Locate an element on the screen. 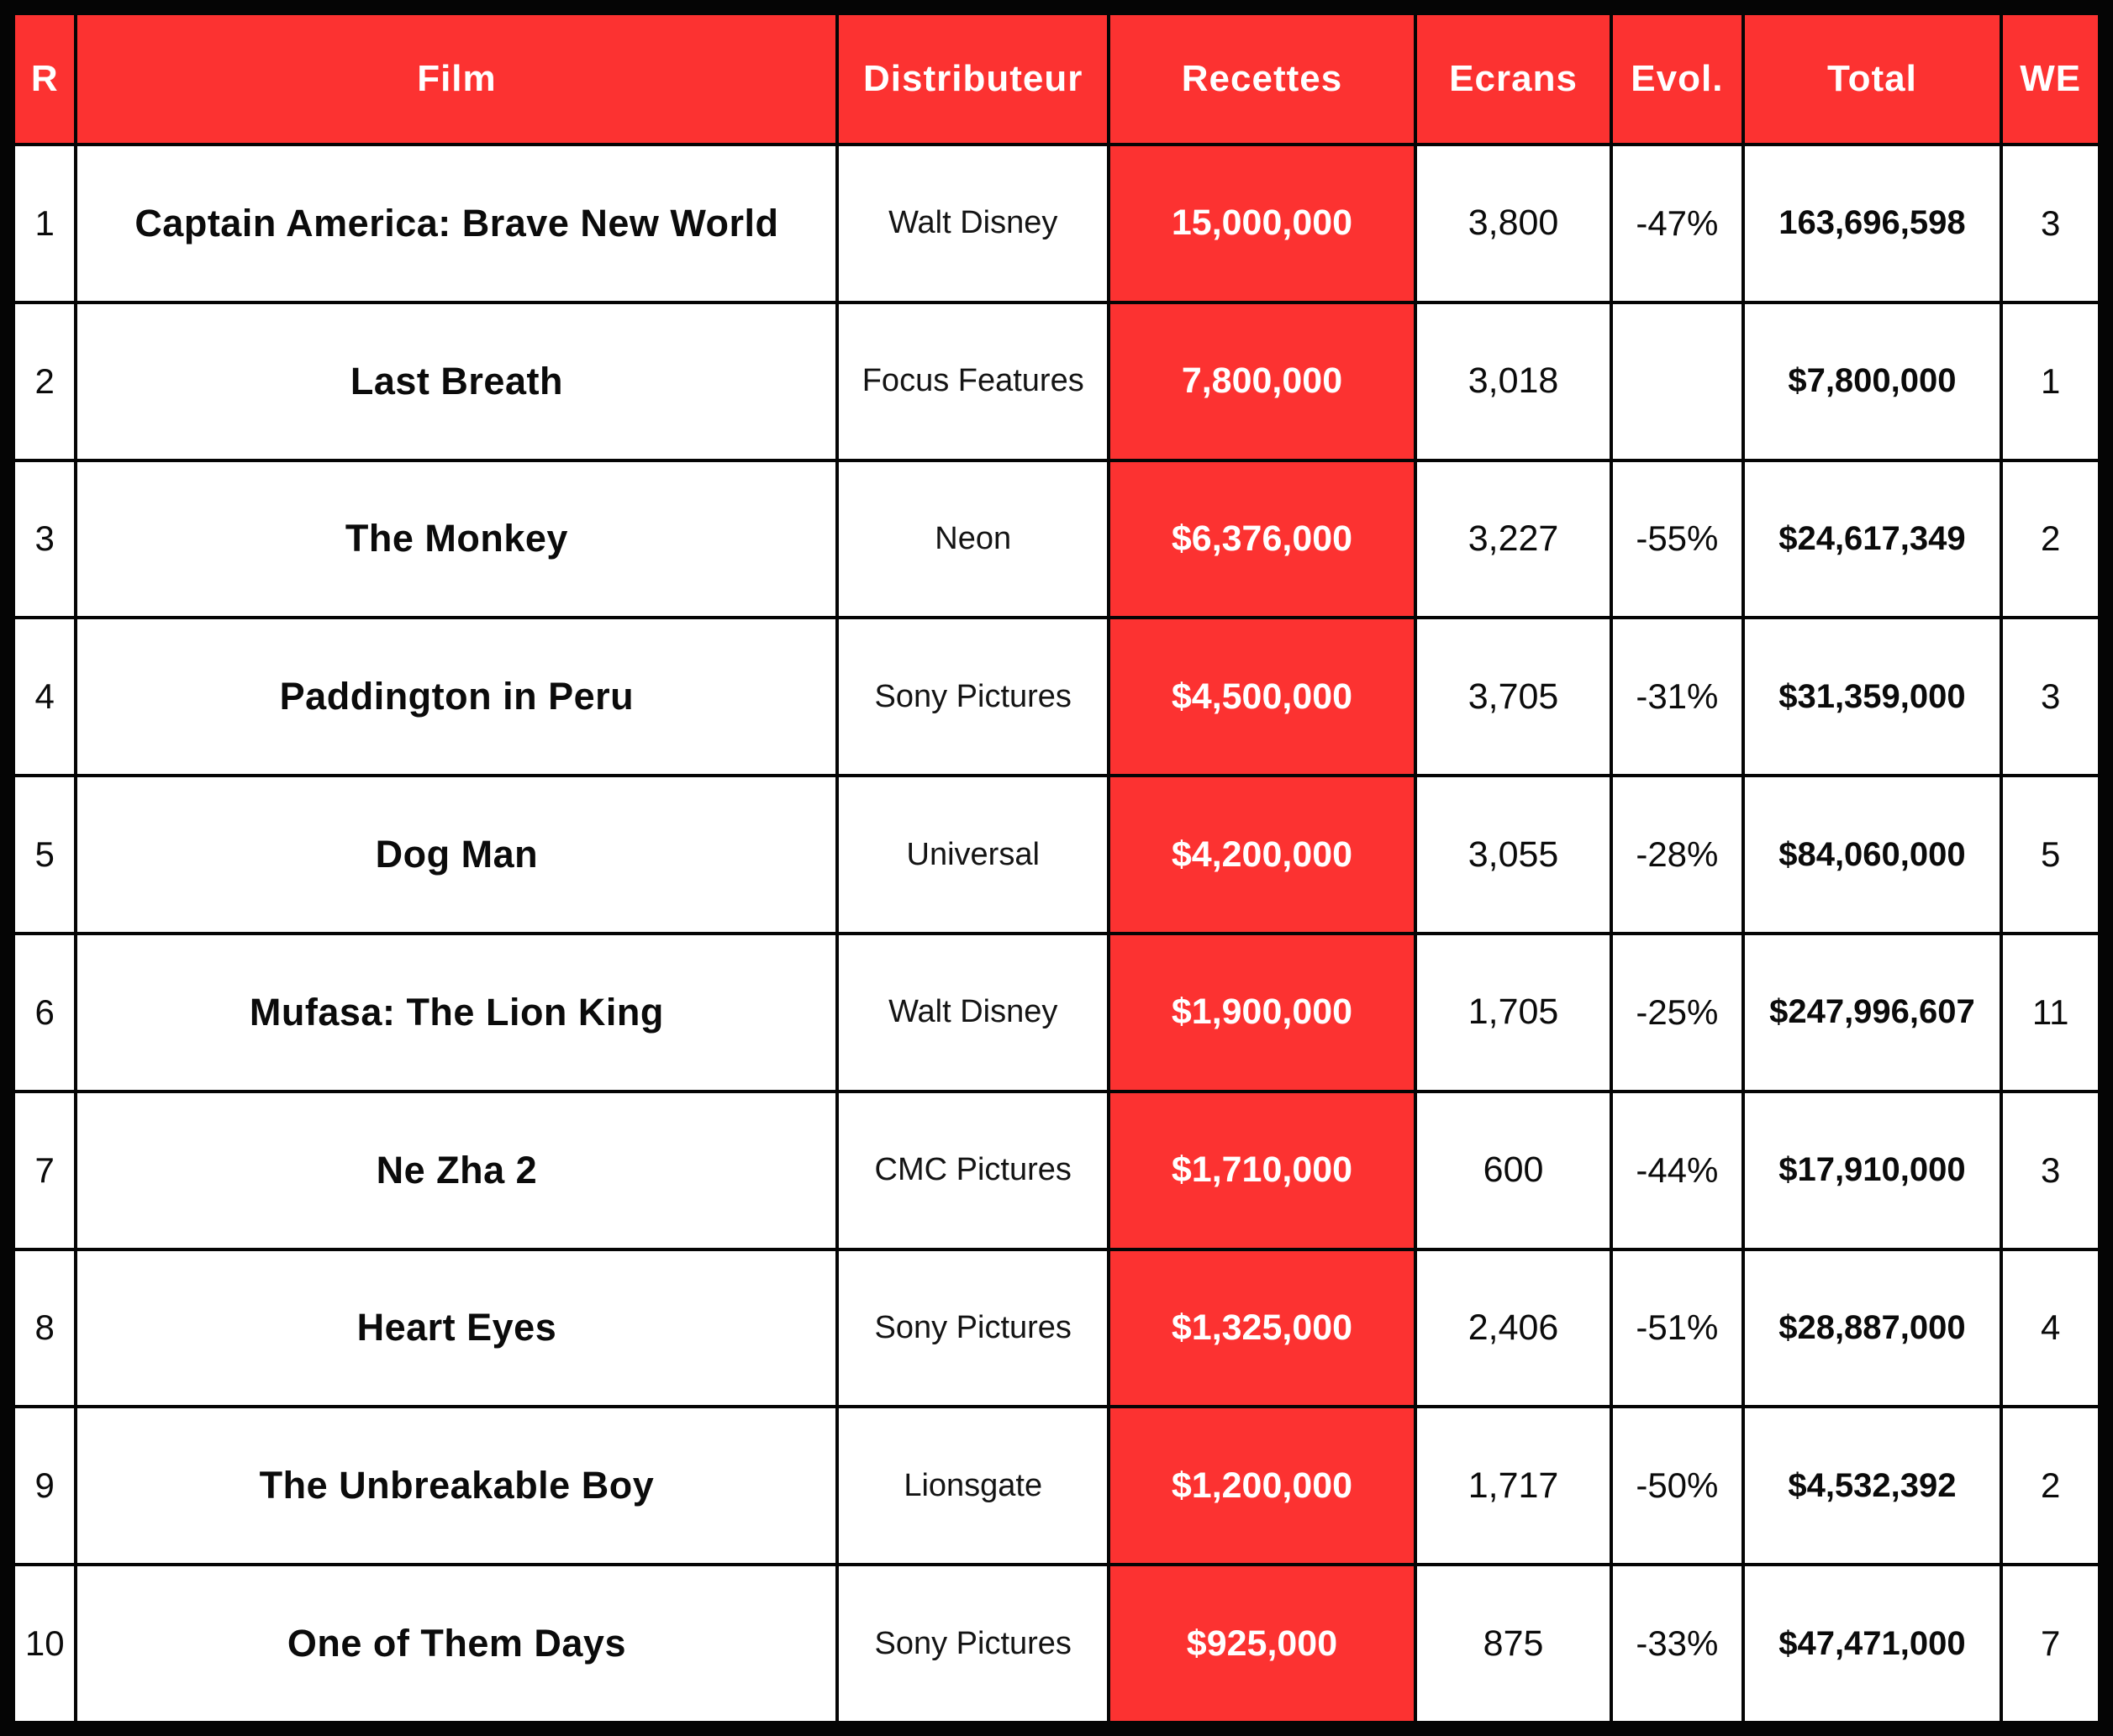  ecrans-cell: 1,705 is located at coordinates (1513, 1012).